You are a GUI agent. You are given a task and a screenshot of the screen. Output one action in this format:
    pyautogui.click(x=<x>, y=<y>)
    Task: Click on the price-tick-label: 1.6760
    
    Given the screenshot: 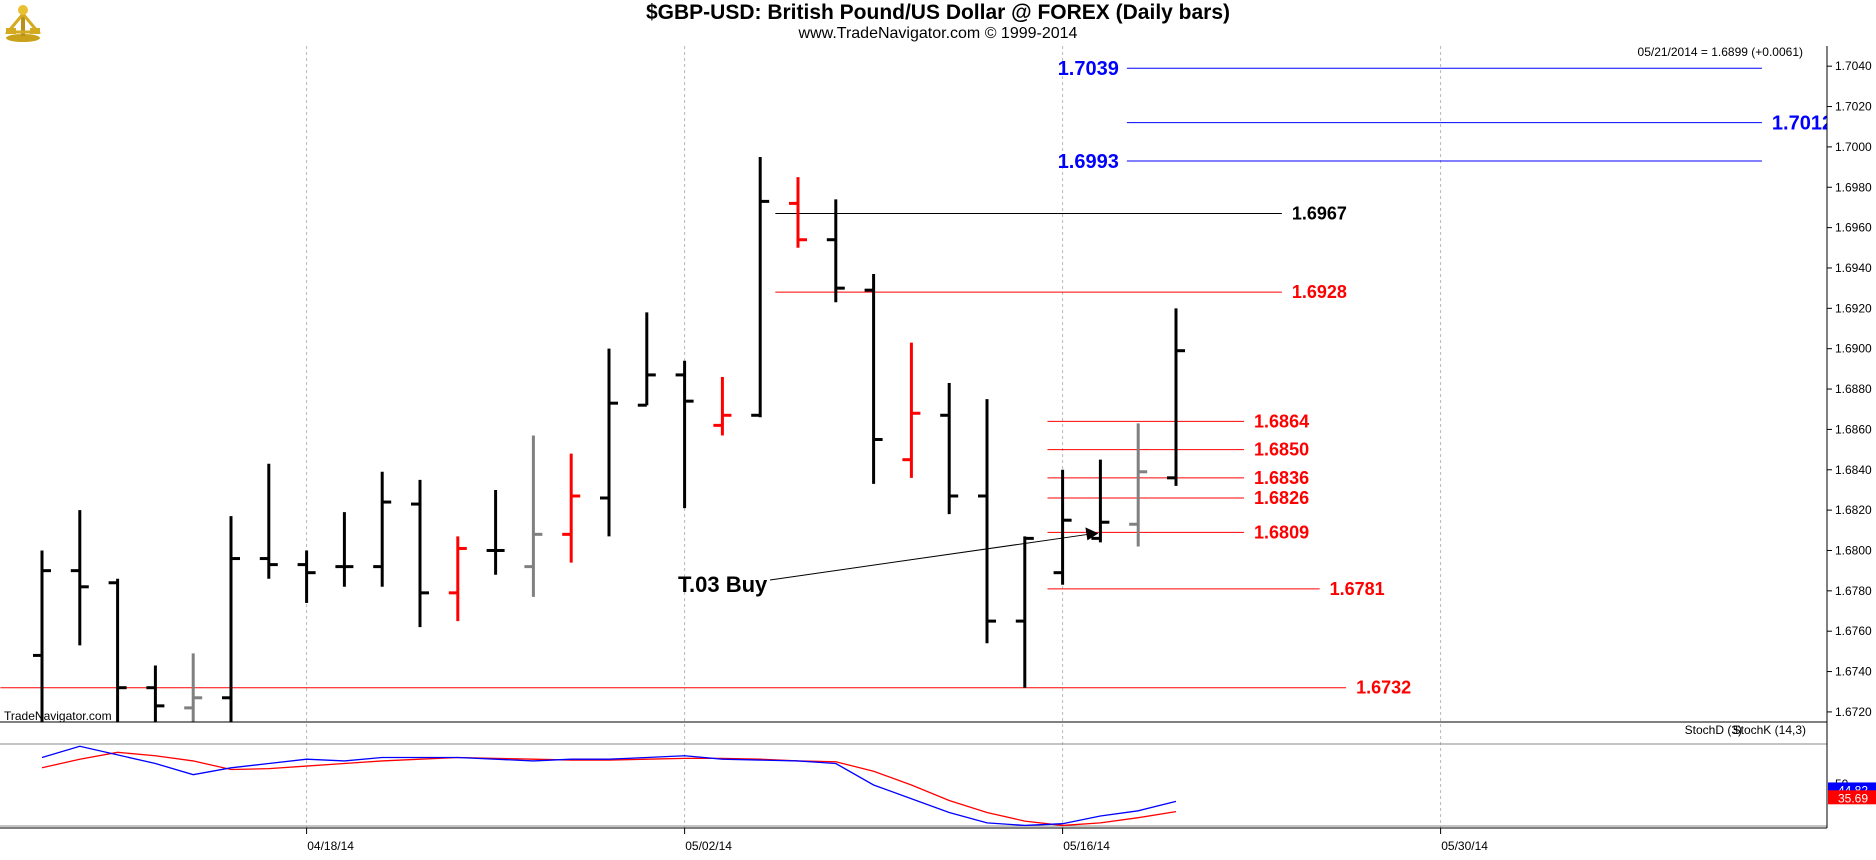 What is the action you would take?
    pyautogui.click(x=1853, y=631)
    